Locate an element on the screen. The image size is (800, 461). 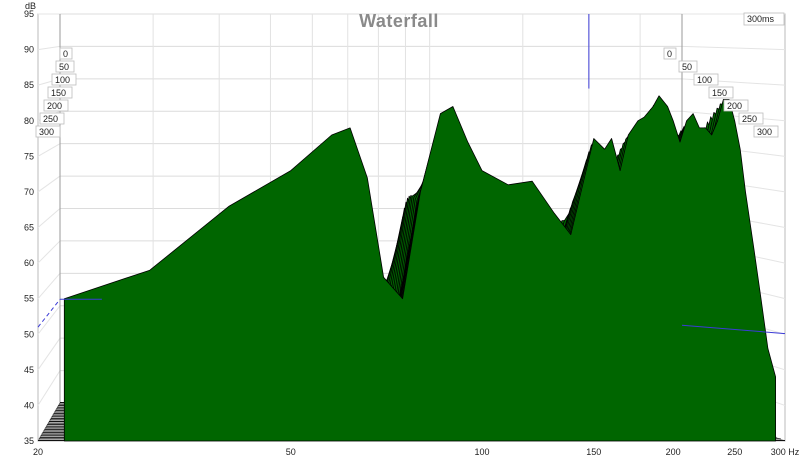
y-tick-label: 85 is located at coordinates (29, 85).